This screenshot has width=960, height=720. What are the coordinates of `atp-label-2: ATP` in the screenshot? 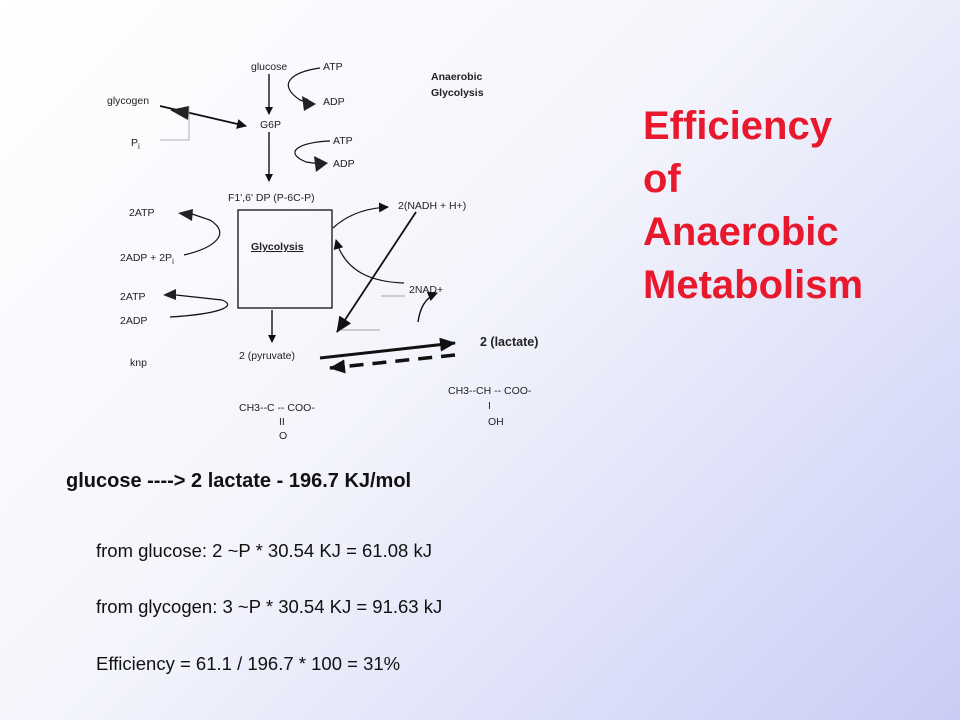 It's located at (343, 141).